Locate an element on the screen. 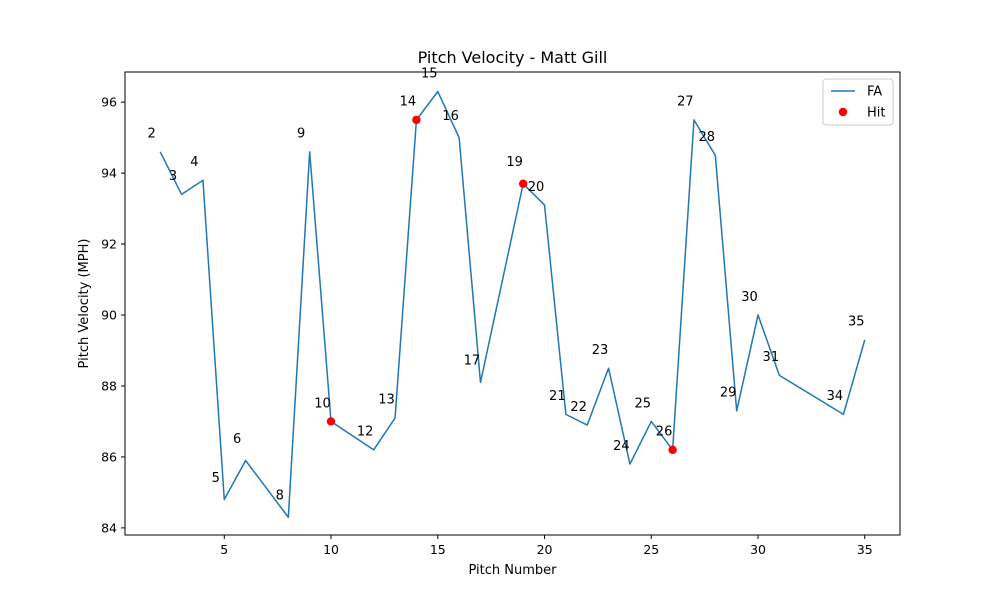 This screenshot has width=1000, height=600. y-tick-label: 86 is located at coordinates (109, 456).